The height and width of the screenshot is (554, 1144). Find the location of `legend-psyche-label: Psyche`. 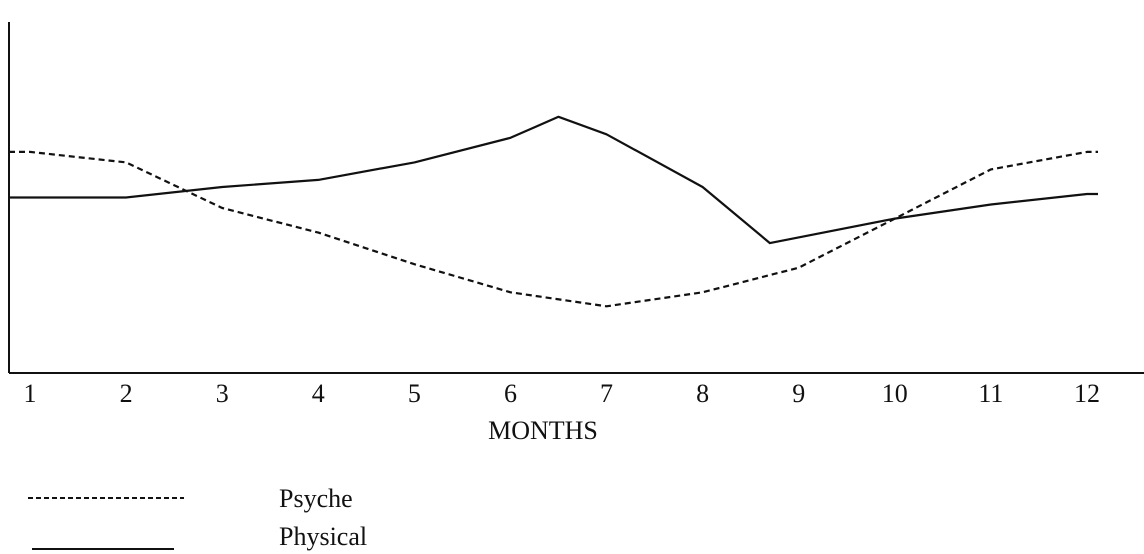

legend-psyche-label: Psyche is located at coordinates (316, 498).